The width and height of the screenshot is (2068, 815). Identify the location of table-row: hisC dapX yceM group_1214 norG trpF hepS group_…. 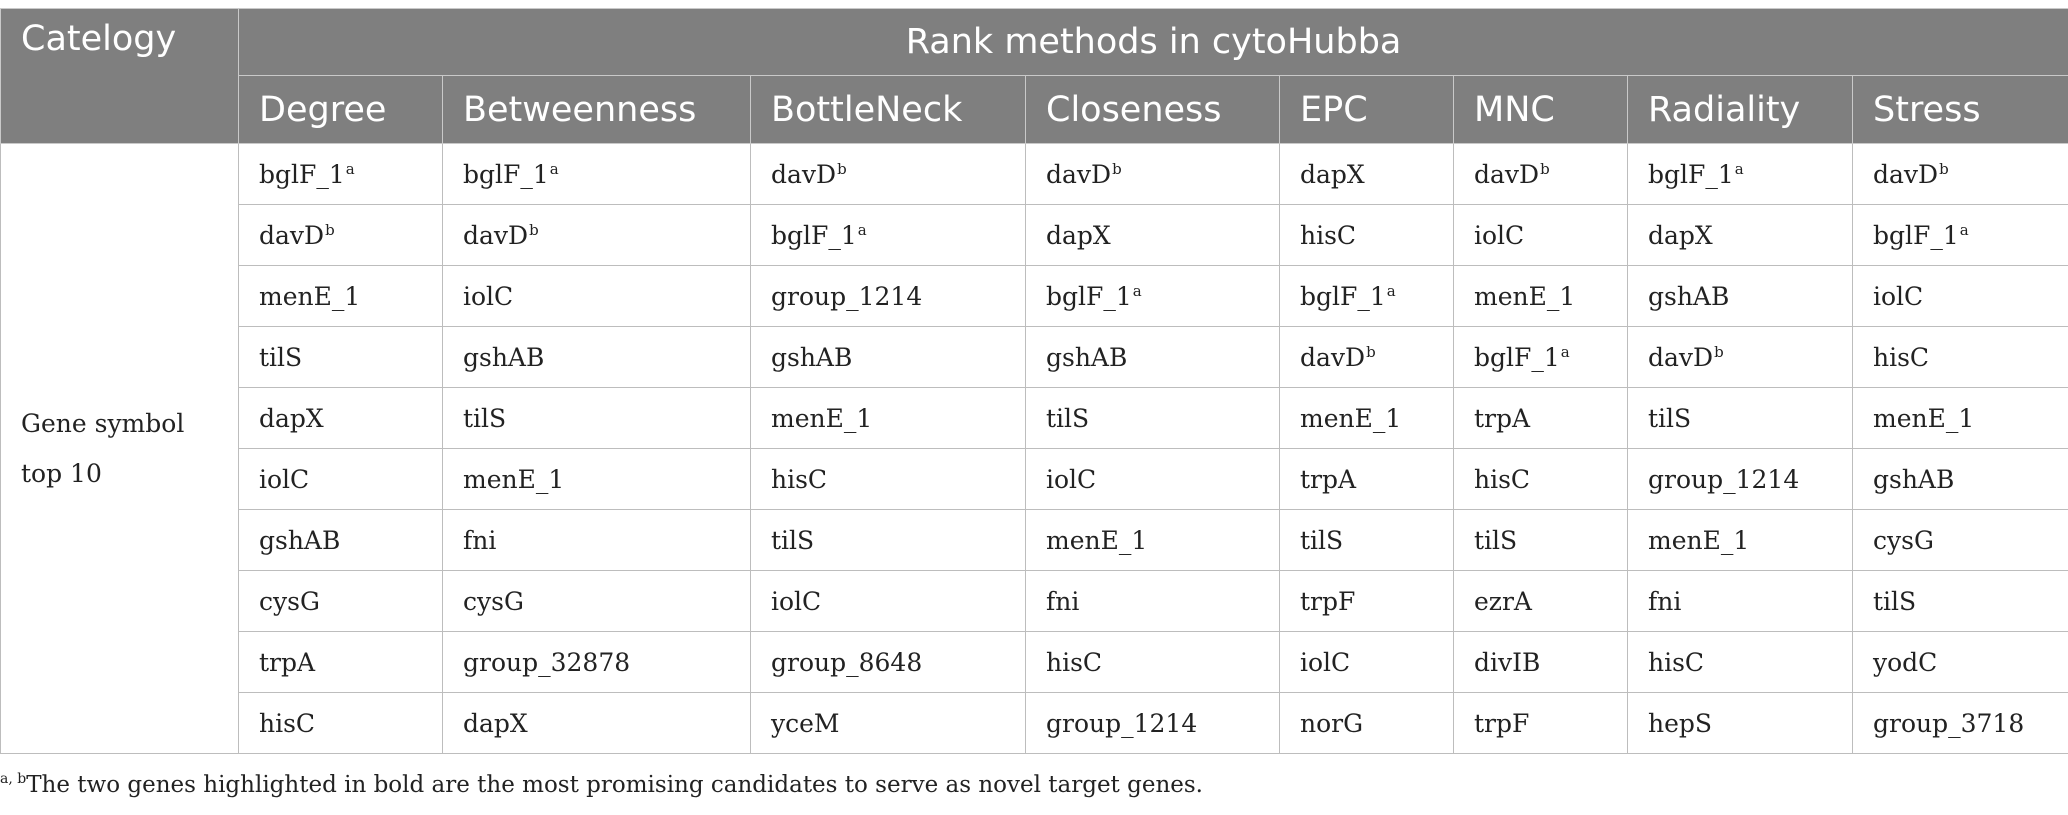
(1034, 723).